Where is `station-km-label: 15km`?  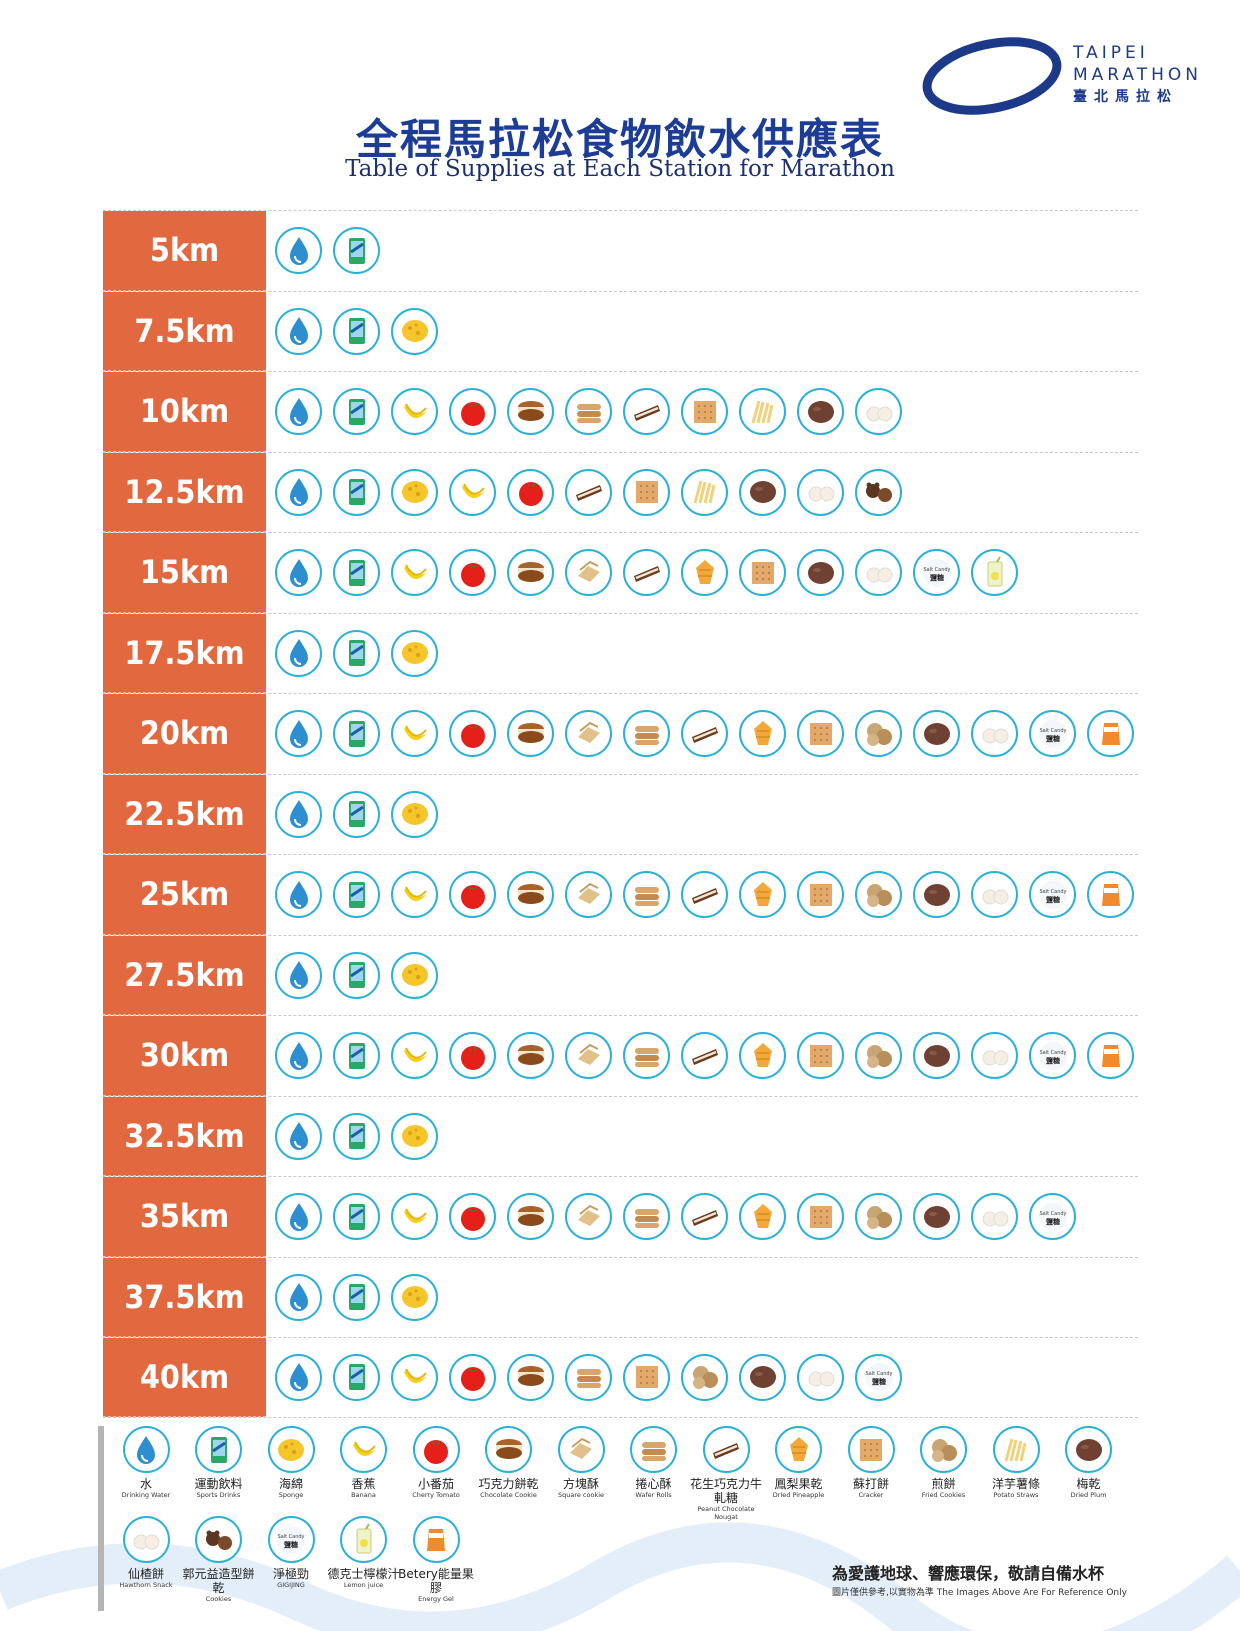 station-km-label: 15km is located at coordinates (184, 573).